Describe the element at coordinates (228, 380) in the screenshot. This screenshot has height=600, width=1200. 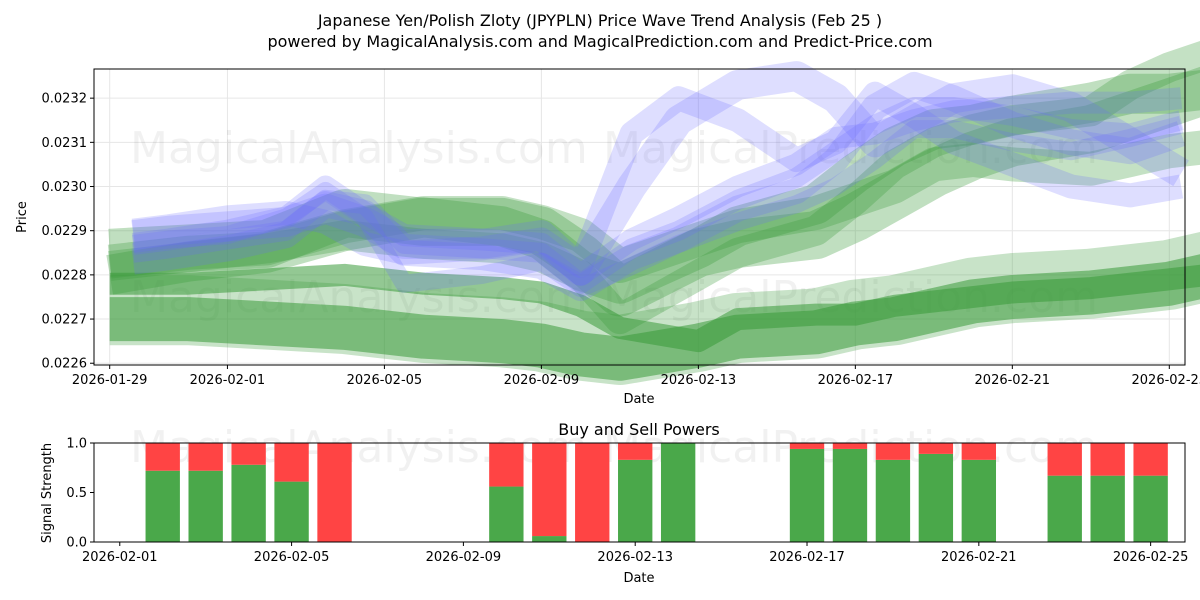
I see `top-xtick-label-1: 2026-02-01` at that location.